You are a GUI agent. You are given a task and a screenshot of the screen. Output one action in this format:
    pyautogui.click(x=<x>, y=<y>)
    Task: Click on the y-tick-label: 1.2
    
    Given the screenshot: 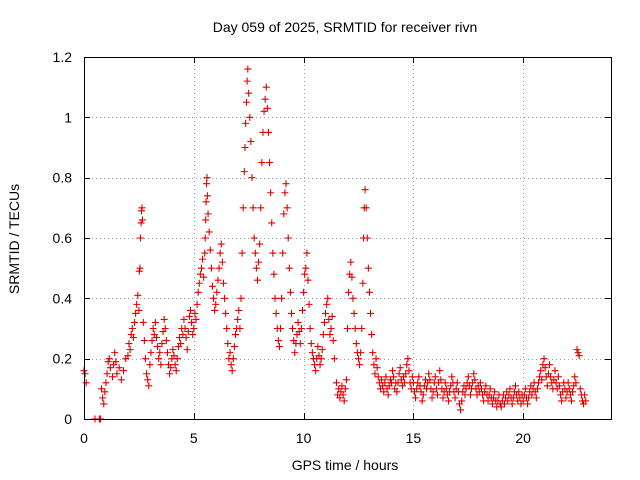 What is the action you would take?
    pyautogui.click(x=63, y=57)
    